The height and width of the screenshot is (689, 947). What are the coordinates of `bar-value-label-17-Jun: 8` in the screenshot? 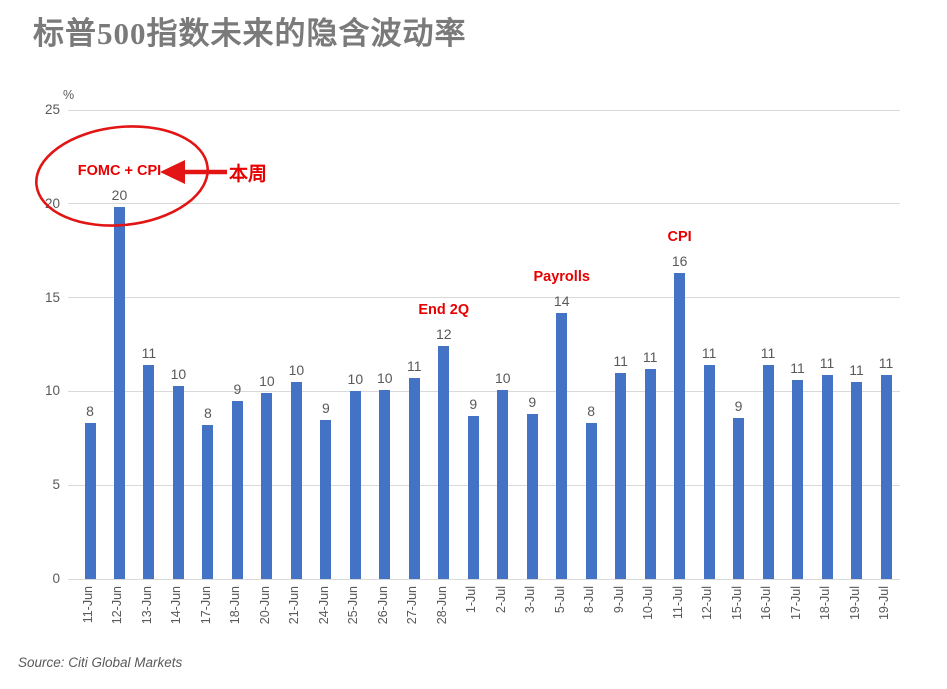 It's located at (208, 413).